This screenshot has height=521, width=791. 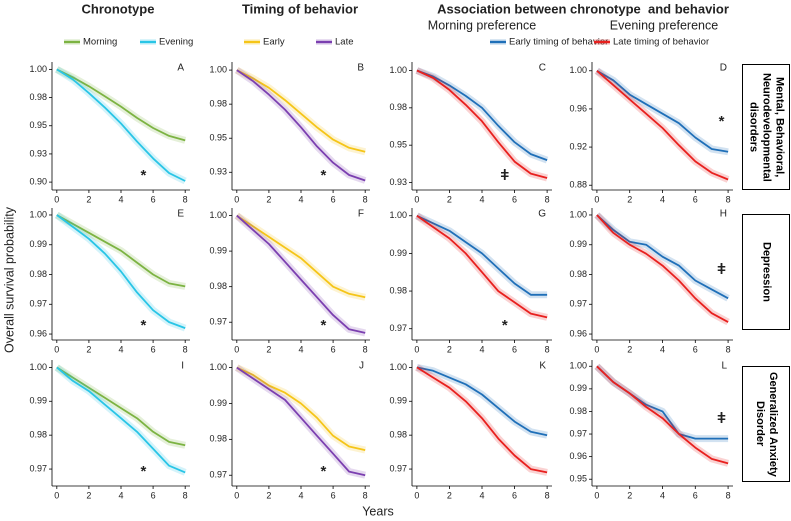 What do you see at coordinates (182, 366) in the screenshot?
I see `panel-letter: I` at bounding box center [182, 366].